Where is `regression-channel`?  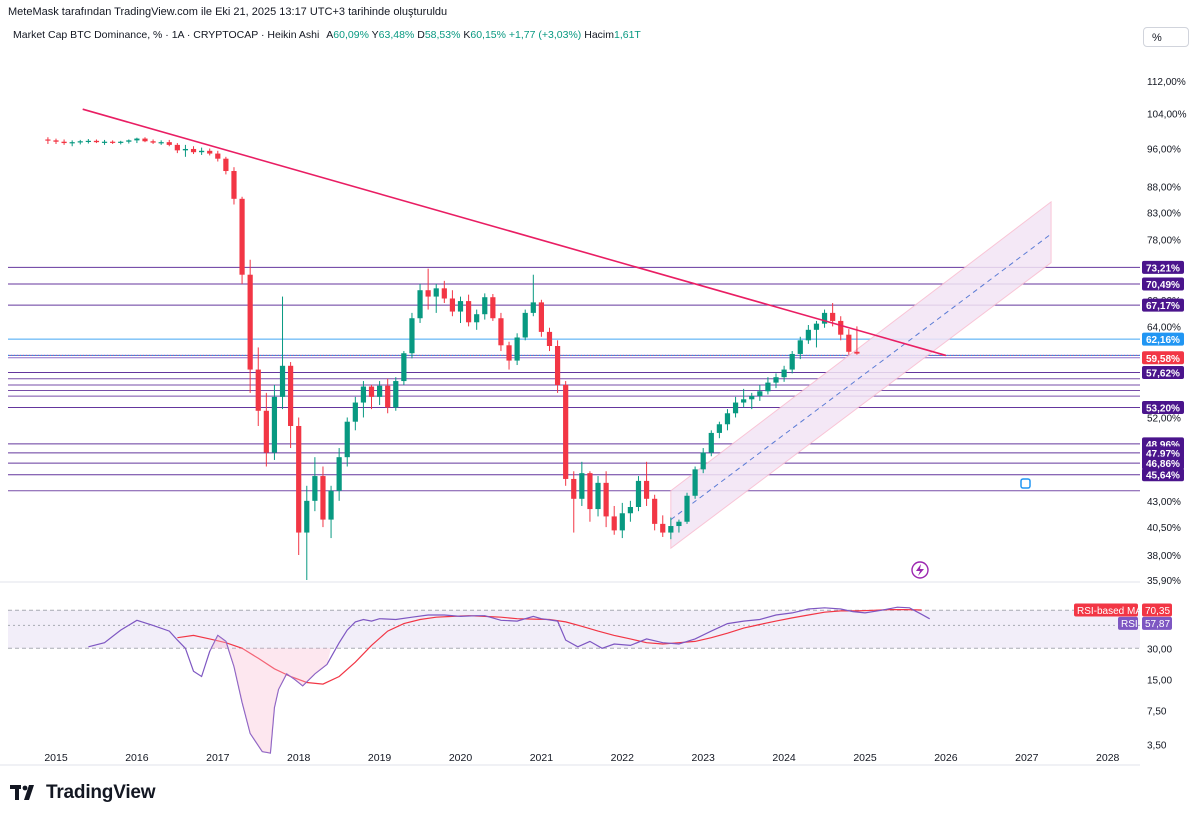 regression-channel is located at coordinates (861, 375).